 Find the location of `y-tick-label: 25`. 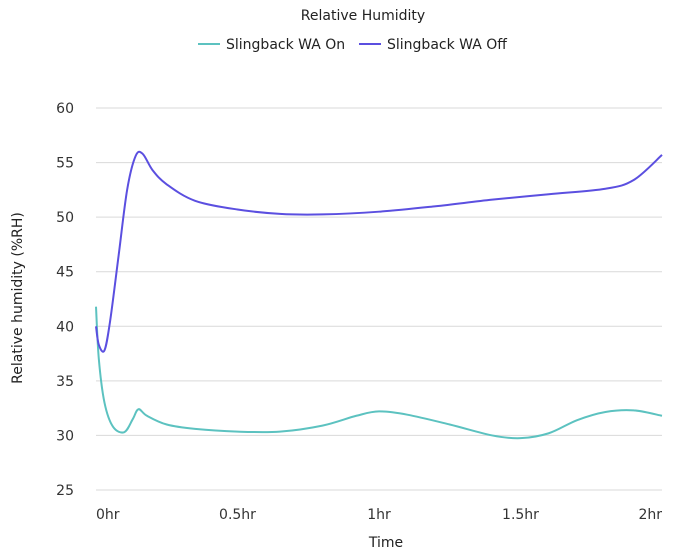

y-tick-label: 25 is located at coordinates (65, 491).